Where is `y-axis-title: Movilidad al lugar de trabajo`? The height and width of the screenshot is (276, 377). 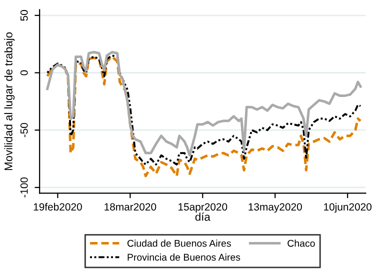 y-axis-title: Movilidad al lugar de trabajo is located at coordinates (9, 101).